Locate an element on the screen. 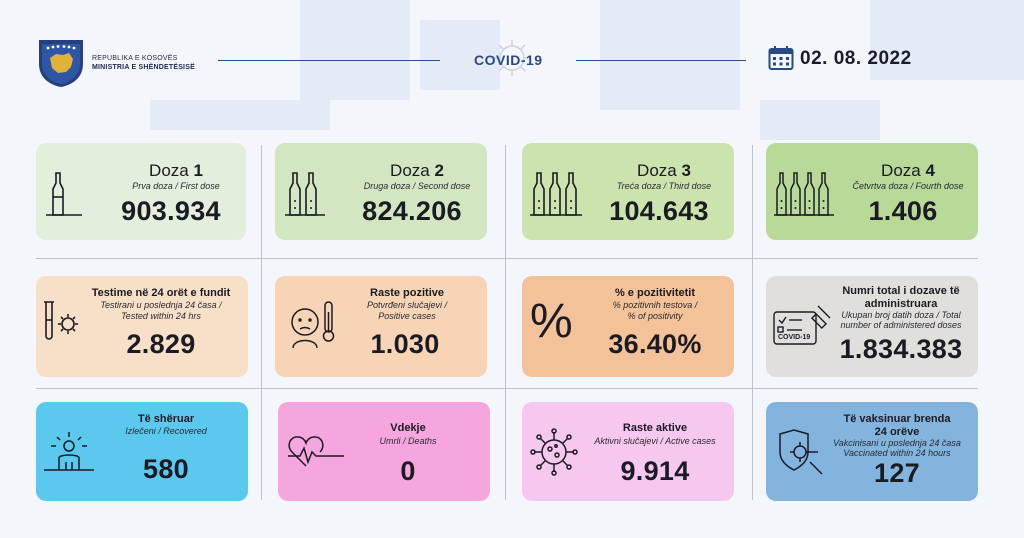 The image size is (1024, 538). dose-4-title: Doza 4 is located at coordinates (908, 171).